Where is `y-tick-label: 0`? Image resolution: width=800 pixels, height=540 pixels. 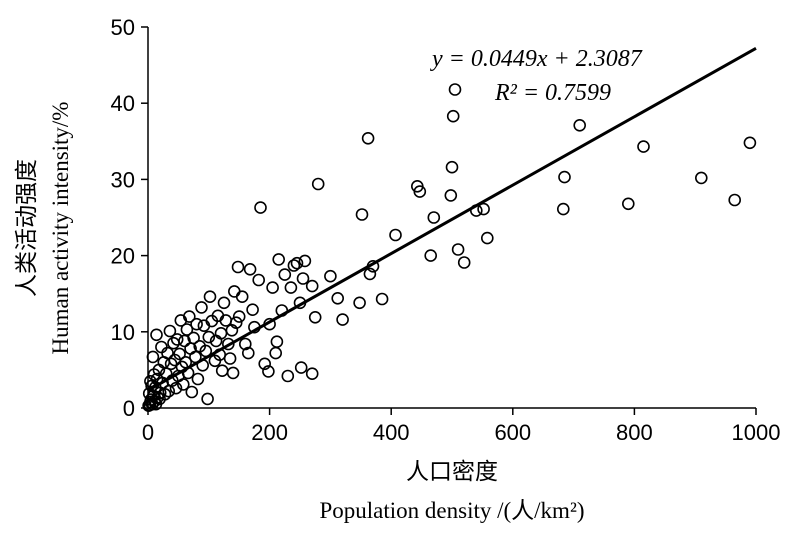
y-tick-label: 0 is located at coordinates (129, 408).